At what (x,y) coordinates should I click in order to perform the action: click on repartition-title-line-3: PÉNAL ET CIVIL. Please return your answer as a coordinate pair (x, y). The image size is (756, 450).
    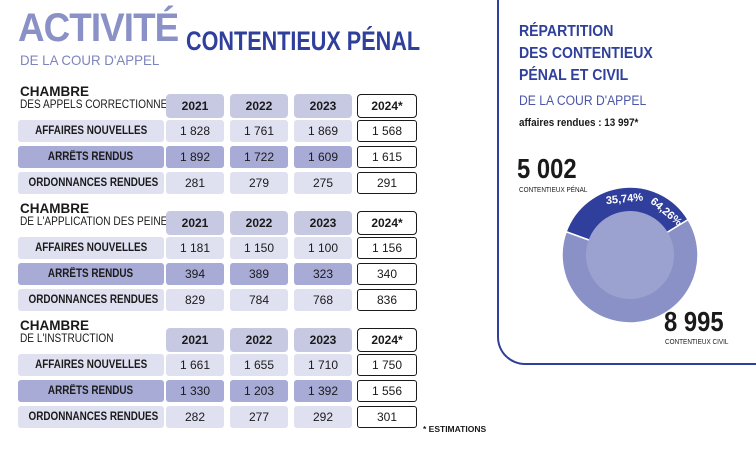
    Looking at the image, I should click on (574, 75).